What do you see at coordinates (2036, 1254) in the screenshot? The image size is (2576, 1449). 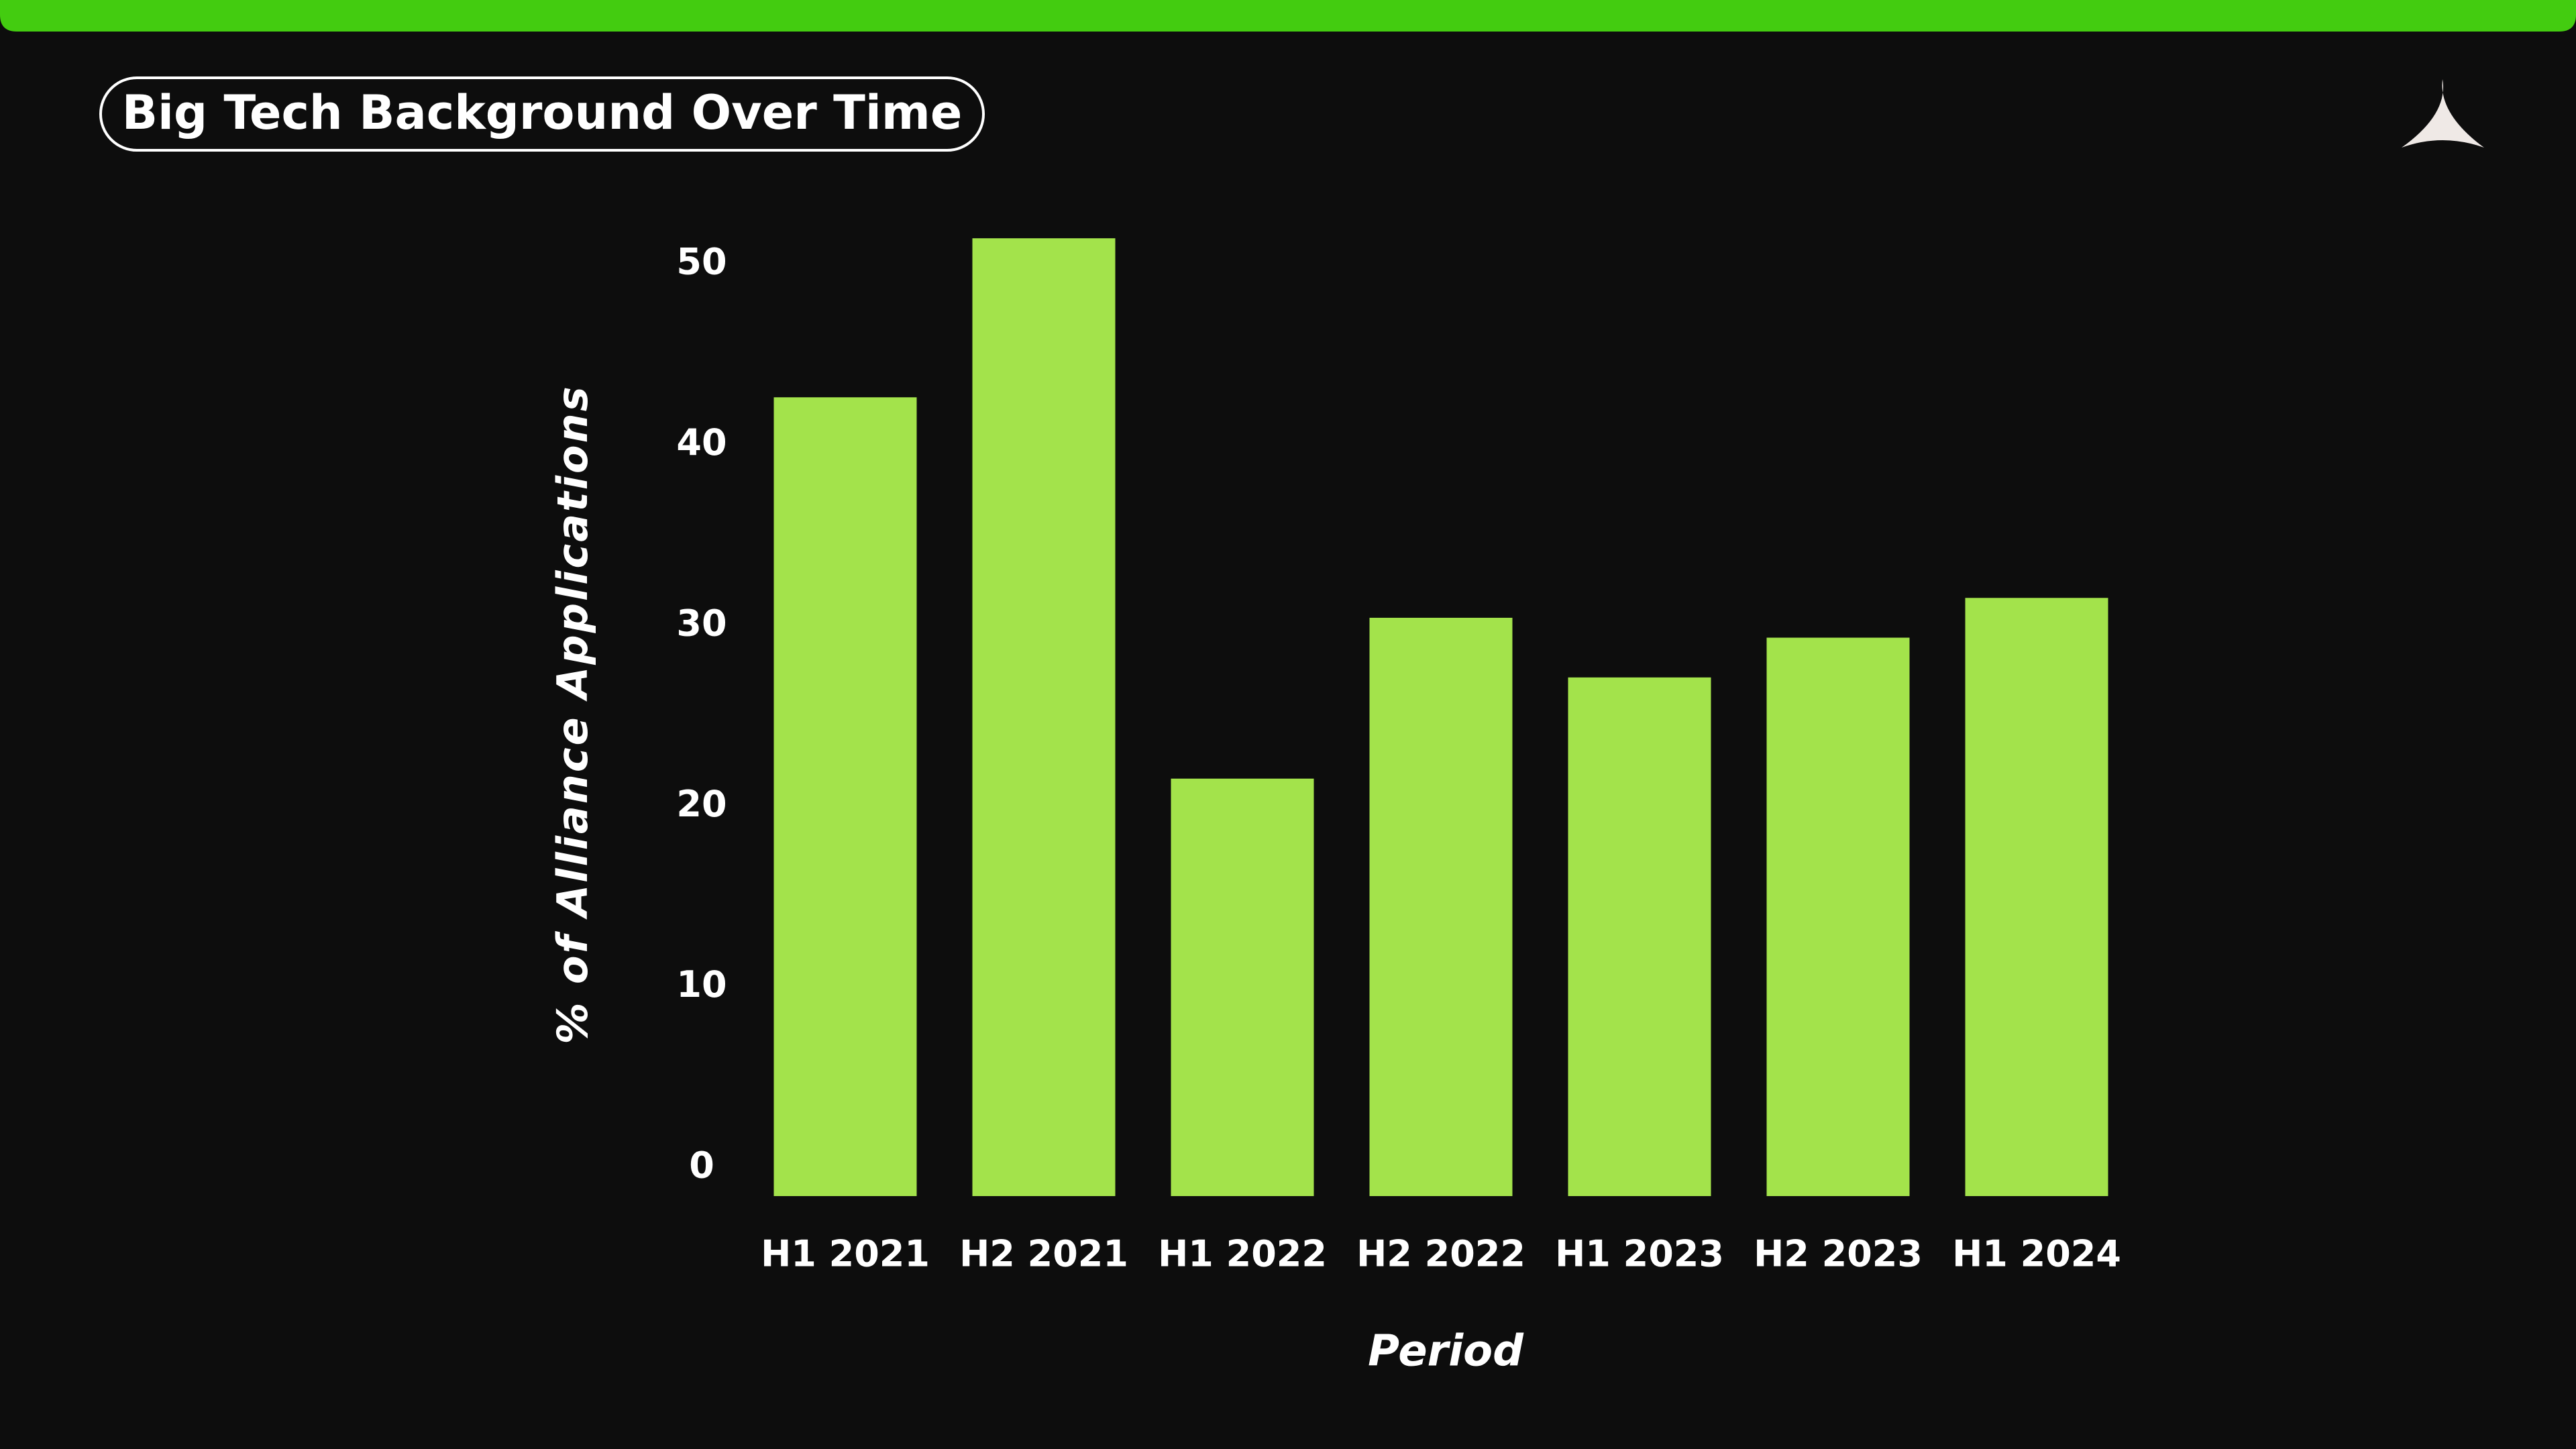 I see `x-tick-label: H1 2024` at bounding box center [2036, 1254].